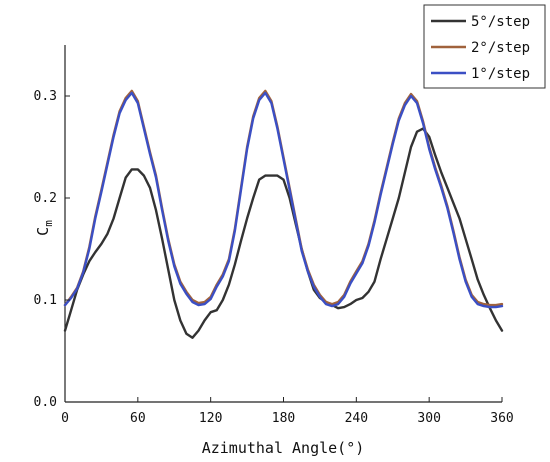  I want to click on x-axis-title: Azimuthal Angle(°), so click(283, 448).